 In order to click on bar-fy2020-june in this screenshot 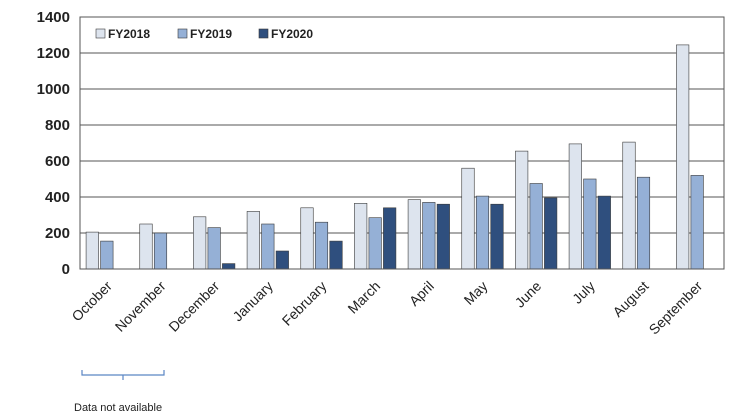, I will do `click(551, 233)`.